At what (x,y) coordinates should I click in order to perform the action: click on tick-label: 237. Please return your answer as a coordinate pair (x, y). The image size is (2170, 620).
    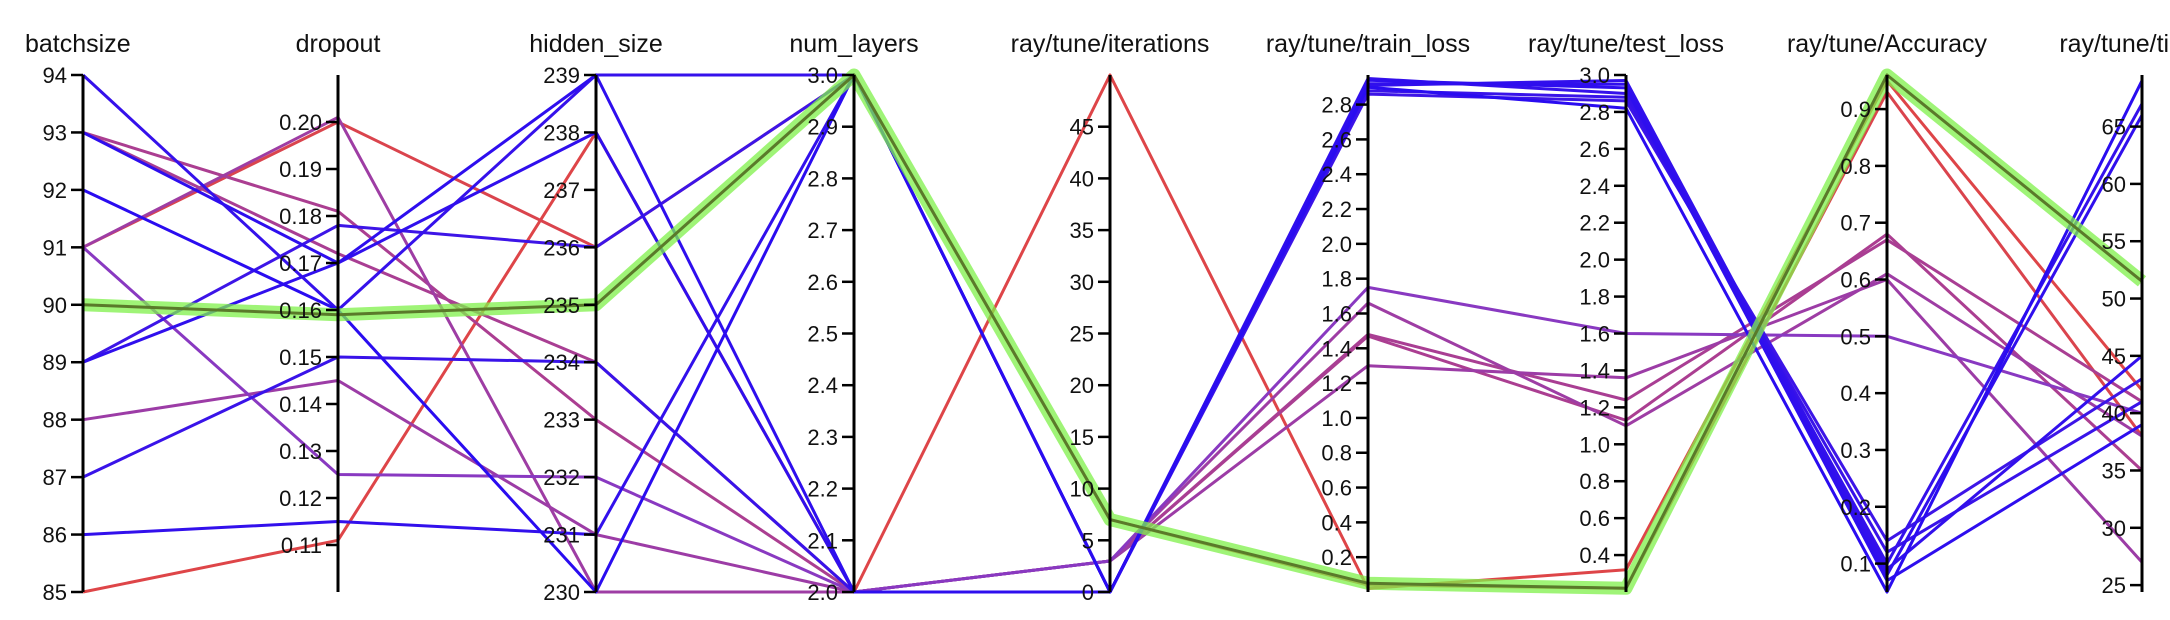
    Looking at the image, I should click on (561, 190).